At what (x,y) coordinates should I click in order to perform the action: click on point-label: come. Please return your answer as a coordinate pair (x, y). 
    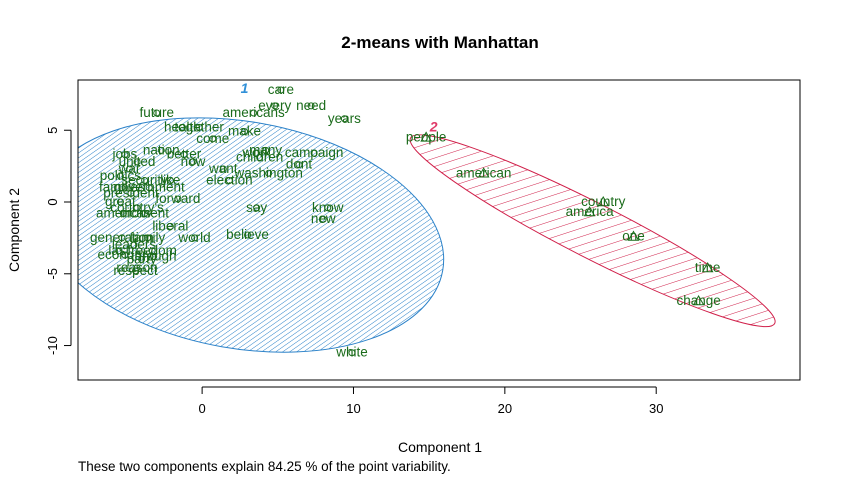
    Looking at the image, I should click on (212, 138).